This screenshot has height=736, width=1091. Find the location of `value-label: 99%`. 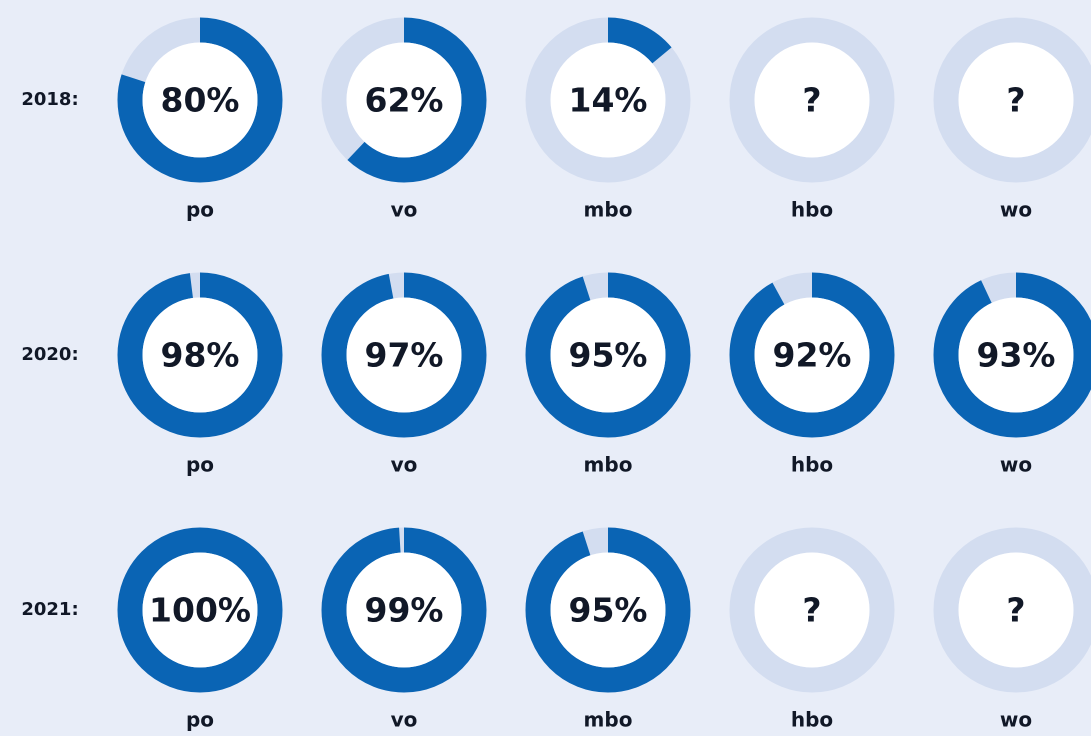

value-label: 99% is located at coordinates (404, 610).